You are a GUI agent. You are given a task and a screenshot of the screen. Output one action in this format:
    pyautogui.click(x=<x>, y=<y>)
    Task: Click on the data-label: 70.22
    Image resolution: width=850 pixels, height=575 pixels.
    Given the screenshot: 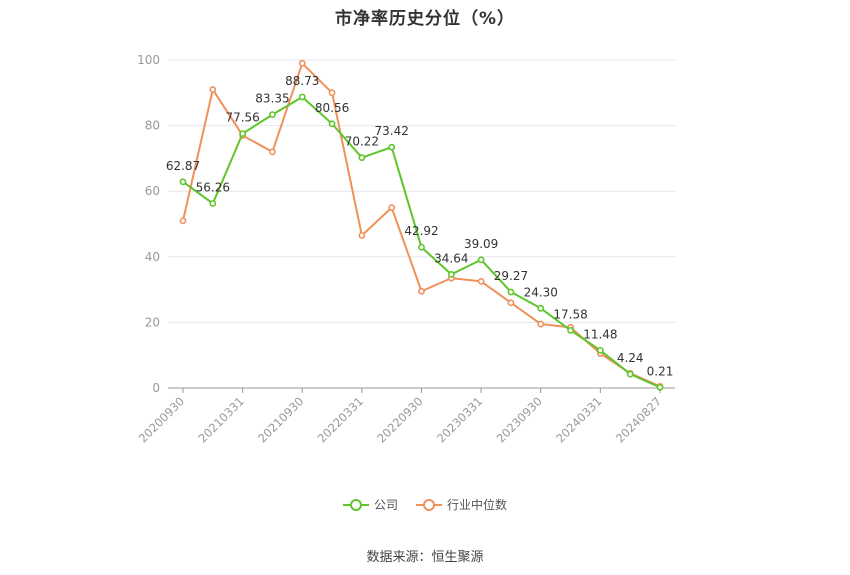 What is the action you would take?
    pyautogui.click(x=362, y=142)
    